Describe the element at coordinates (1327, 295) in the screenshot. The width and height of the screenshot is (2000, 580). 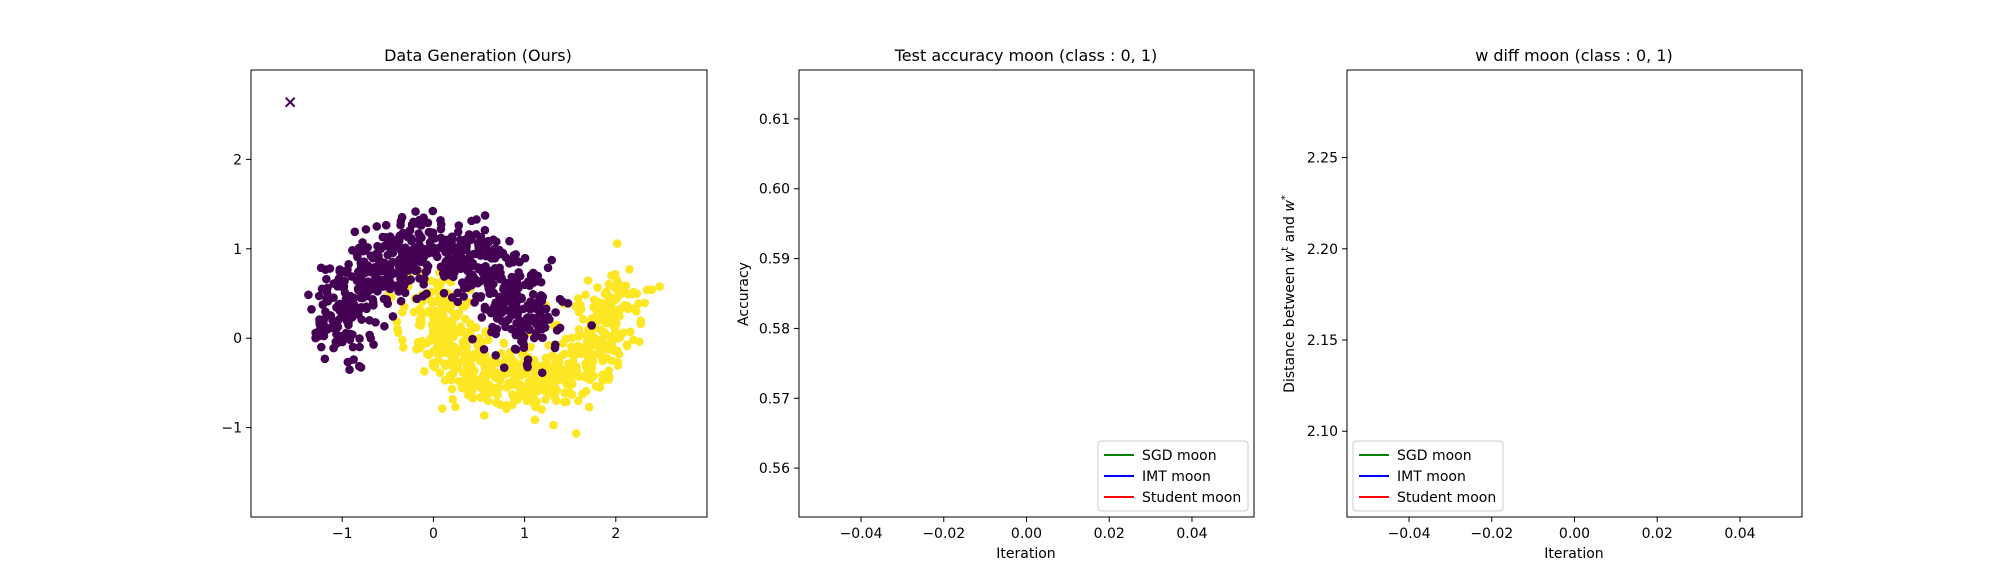
I see `y-ticks-3: 2.10 2.15 2.20 2.25` at that location.